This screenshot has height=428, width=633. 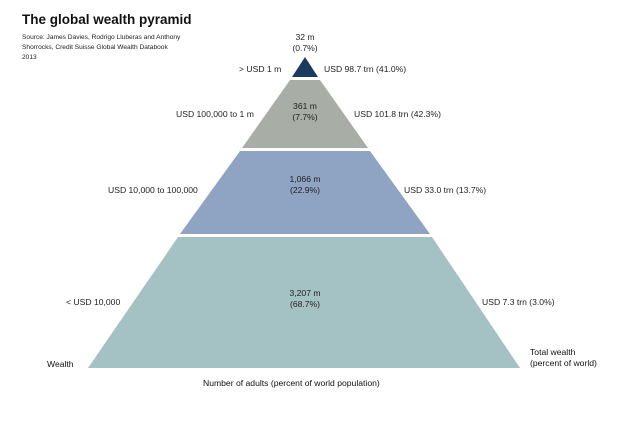 What do you see at coordinates (305, 42) in the screenshot?
I see `tier-top-adults: 32 m (0.7%)` at bounding box center [305, 42].